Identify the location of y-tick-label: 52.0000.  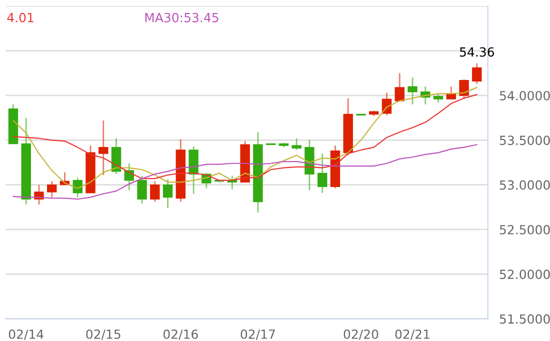
(525, 275).